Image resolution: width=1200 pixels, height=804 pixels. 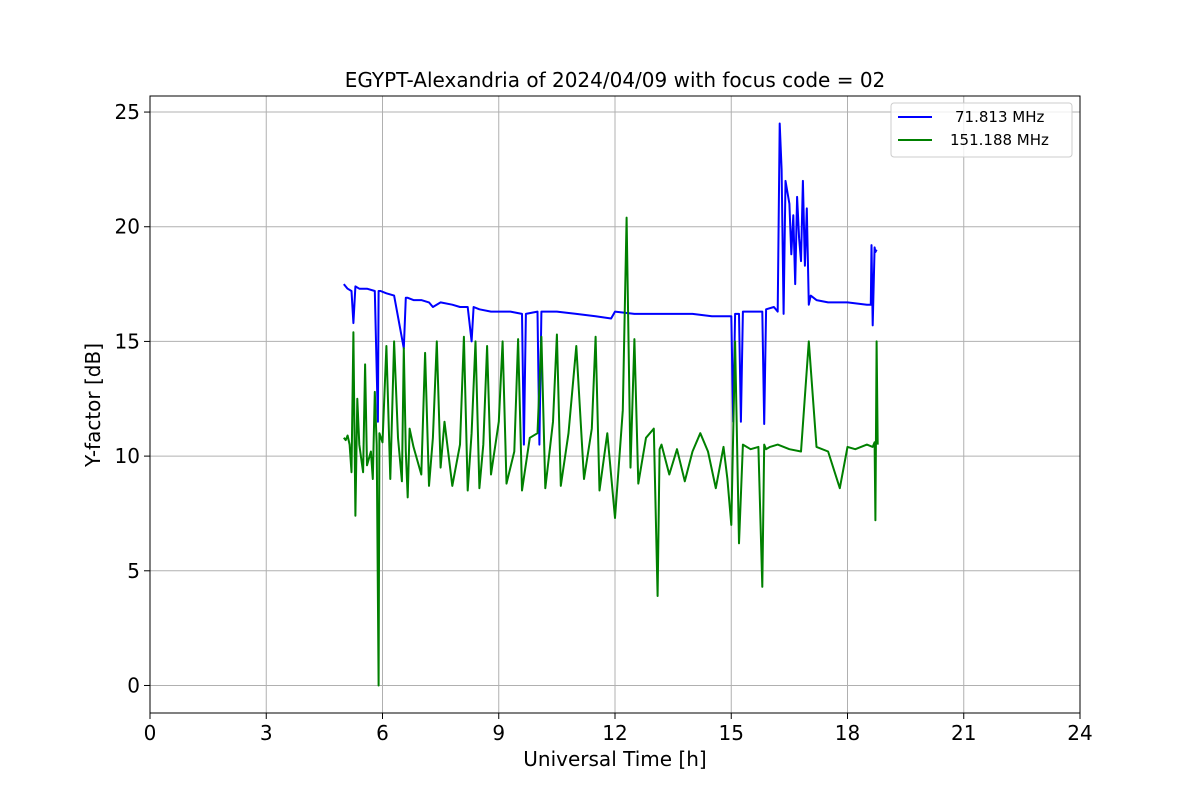 What do you see at coordinates (93, 405) in the screenshot?
I see `y-axis-label: Y-factor [dB]` at bounding box center [93, 405].